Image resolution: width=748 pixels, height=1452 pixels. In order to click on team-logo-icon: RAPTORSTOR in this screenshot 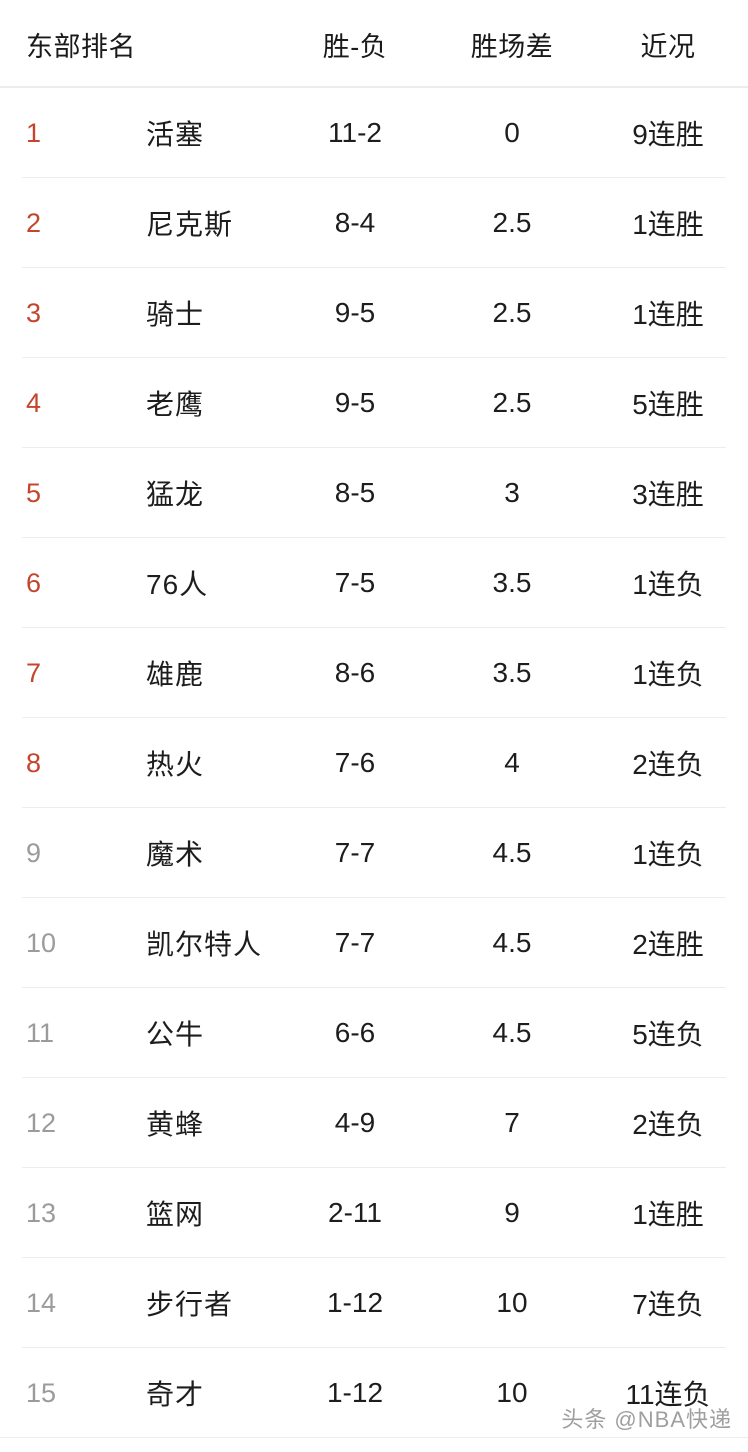, I will do `click(102, 493)`.